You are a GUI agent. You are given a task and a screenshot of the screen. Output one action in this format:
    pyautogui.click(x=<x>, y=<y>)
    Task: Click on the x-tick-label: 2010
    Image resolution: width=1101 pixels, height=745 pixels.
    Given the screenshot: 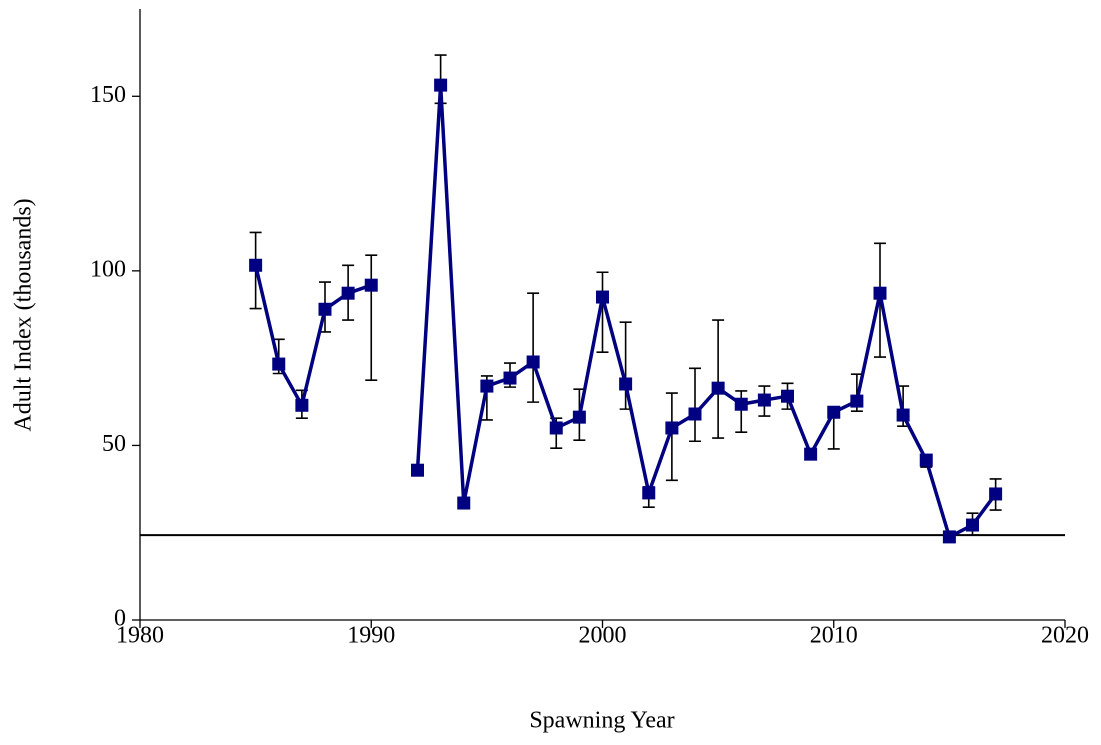 What is the action you would take?
    pyautogui.click(x=834, y=636)
    